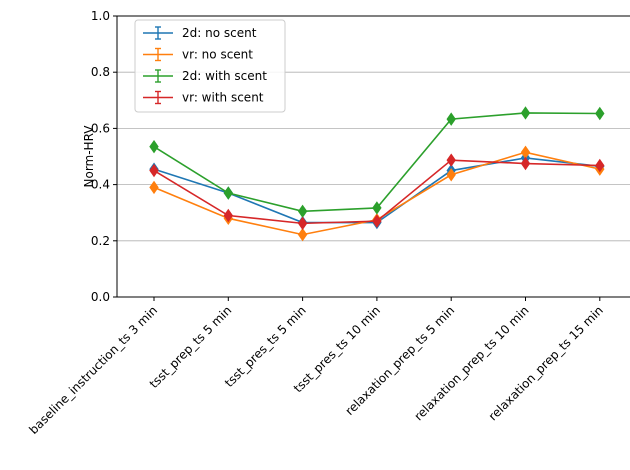 The width and height of the screenshot is (630, 470). Describe the element at coordinates (191, 347) in the screenshot. I see `x-tick-label: tsst_prep_ts 5 min` at that location.